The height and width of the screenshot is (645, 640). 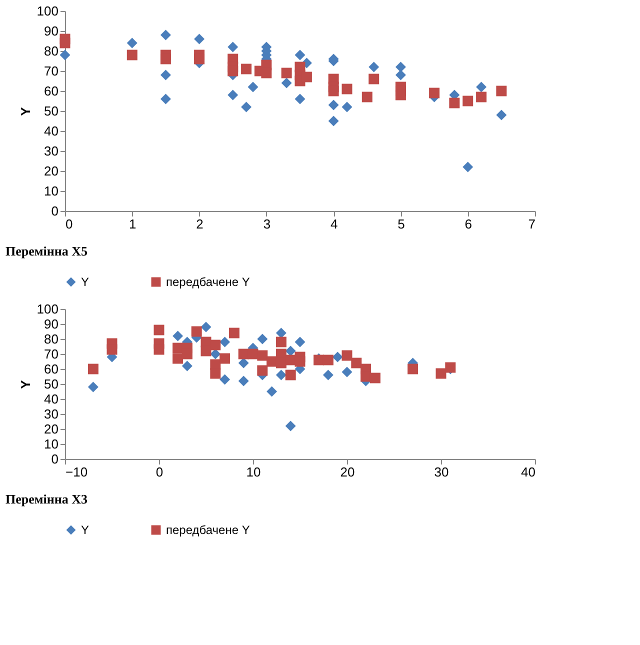 I want to click on x-tick-label: 2, so click(x=200, y=224).